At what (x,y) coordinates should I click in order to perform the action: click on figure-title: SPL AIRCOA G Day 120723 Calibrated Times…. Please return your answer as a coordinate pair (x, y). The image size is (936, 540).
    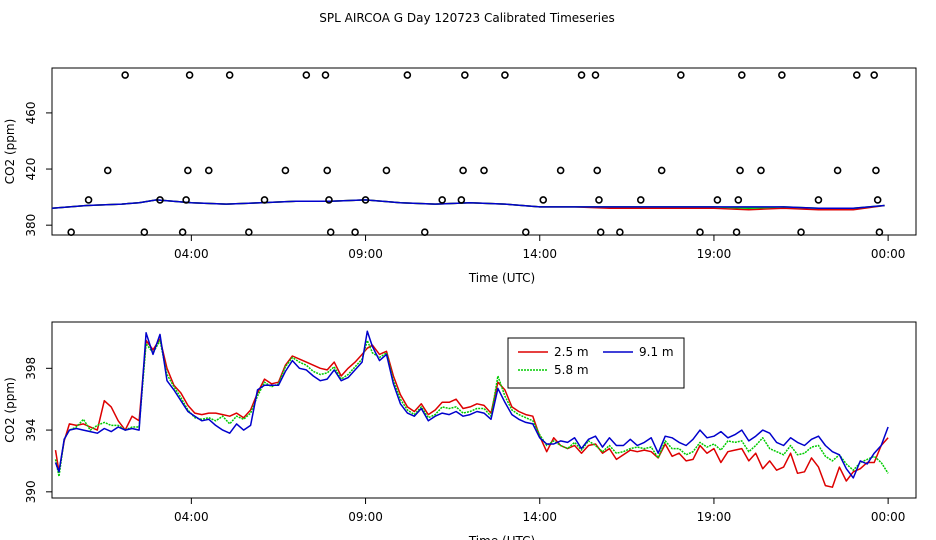
    Looking at the image, I should click on (466, 18).